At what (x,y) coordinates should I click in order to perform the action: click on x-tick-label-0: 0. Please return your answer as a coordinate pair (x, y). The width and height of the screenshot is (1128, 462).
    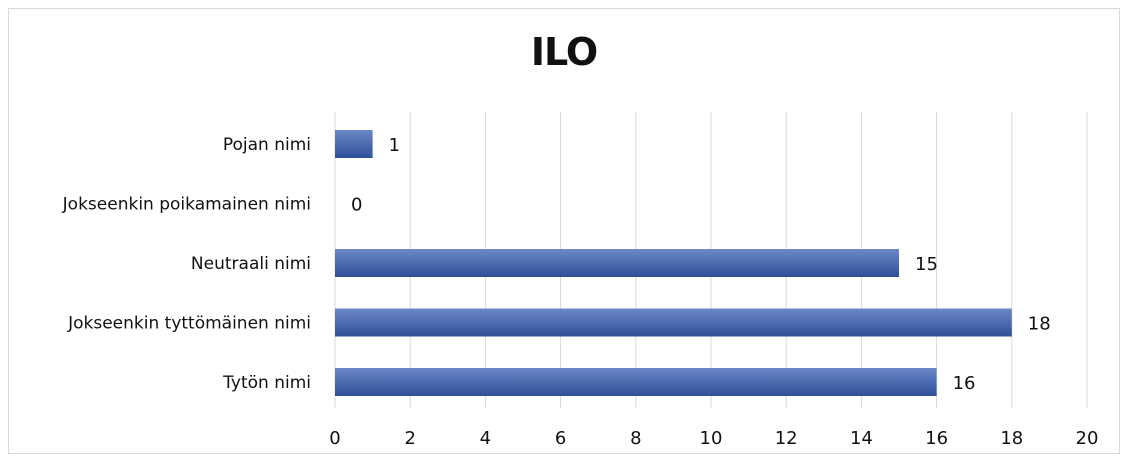
    Looking at the image, I should click on (334, 438).